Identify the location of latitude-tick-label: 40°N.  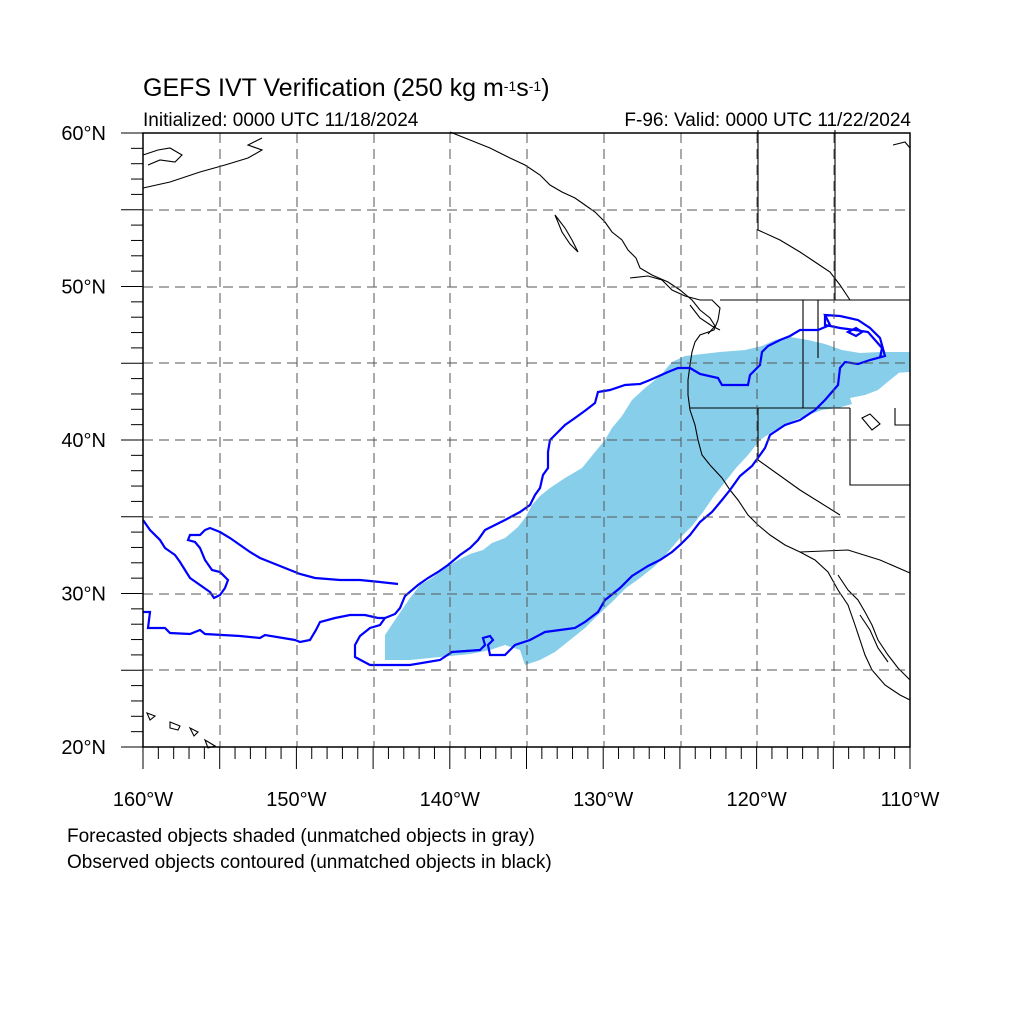
(83, 441).